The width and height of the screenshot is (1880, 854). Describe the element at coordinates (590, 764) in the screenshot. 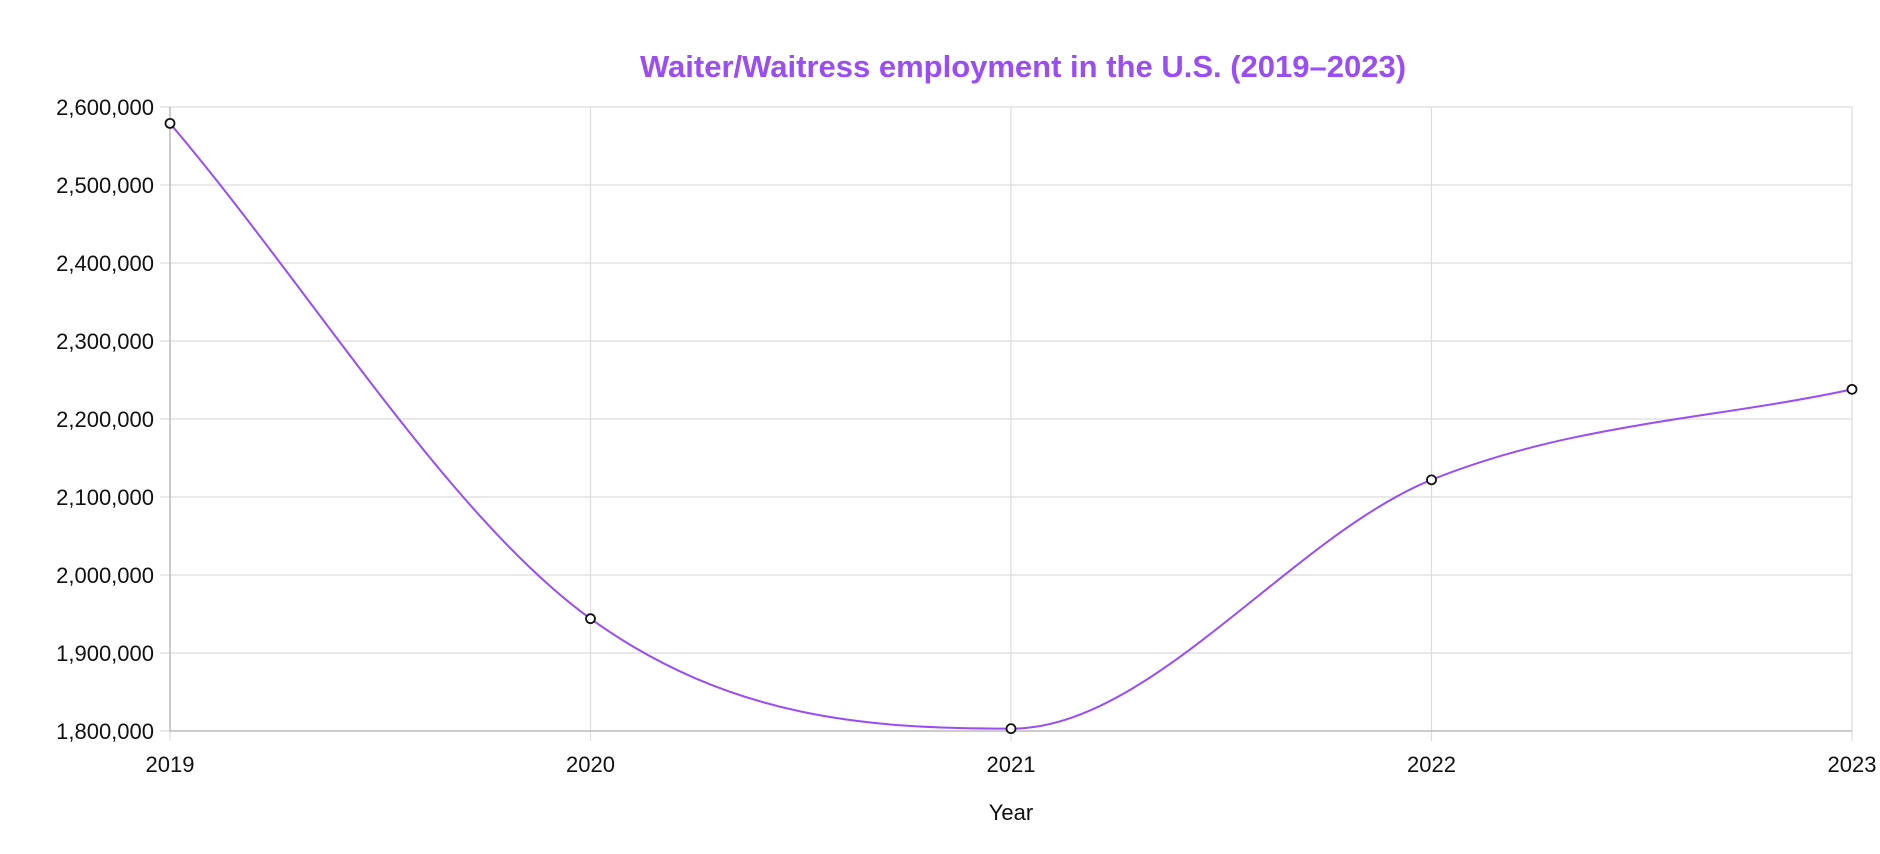

I see `x-tick-label: 2020` at that location.